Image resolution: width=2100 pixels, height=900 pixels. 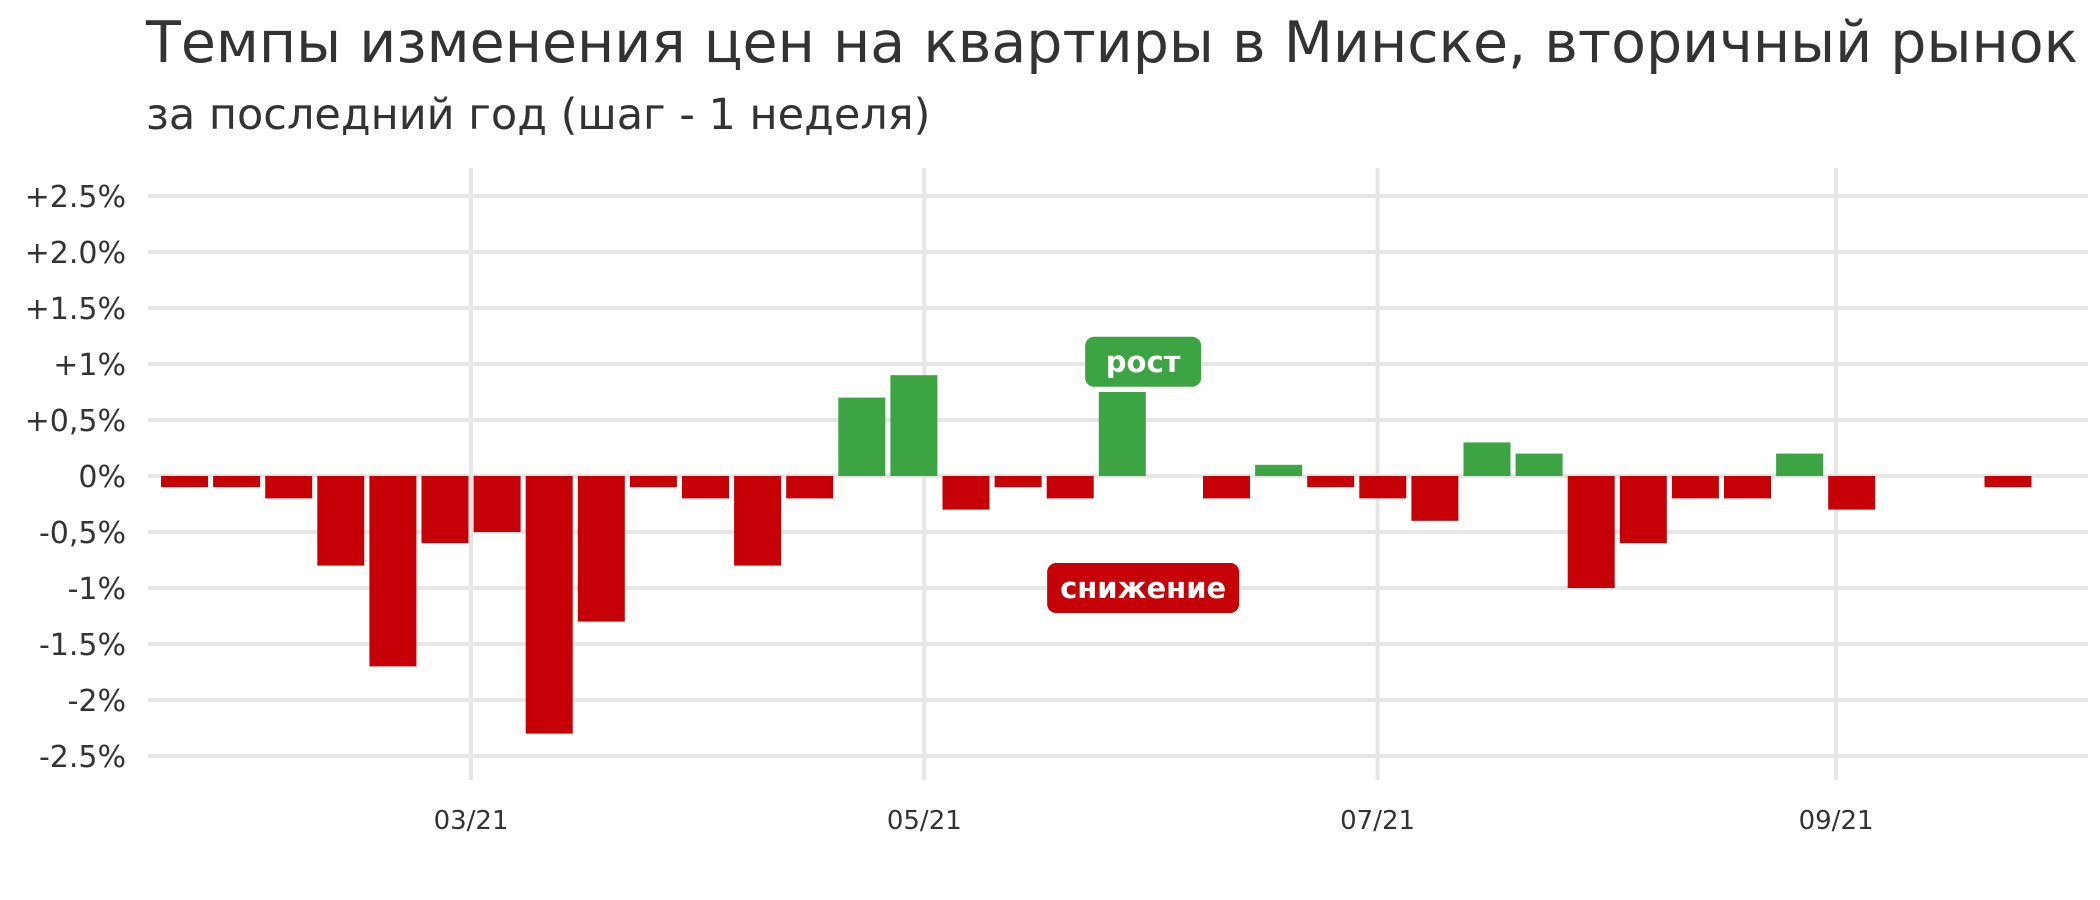 What do you see at coordinates (75, 197) in the screenshot?
I see `y-tick-label: +2.5%` at bounding box center [75, 197].